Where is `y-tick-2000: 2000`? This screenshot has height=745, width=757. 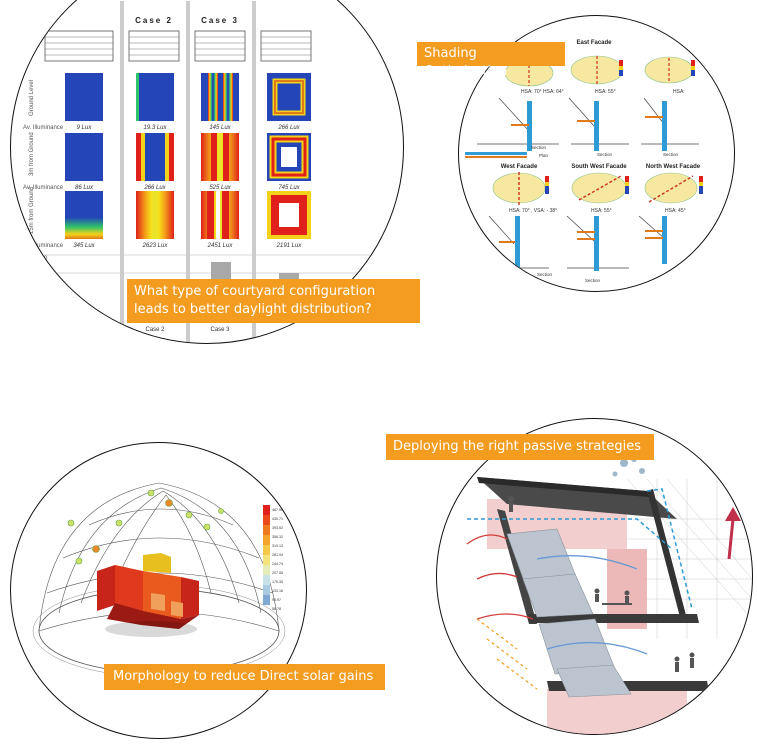
y-tick-2000: 2000 is located at coordinates (41, 259).